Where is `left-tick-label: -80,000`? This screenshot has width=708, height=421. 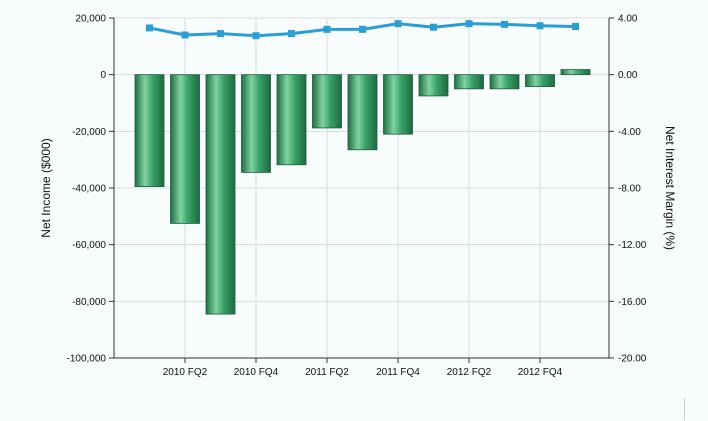 left-tick-label: -80,000 is located at coordinates (89, 302).